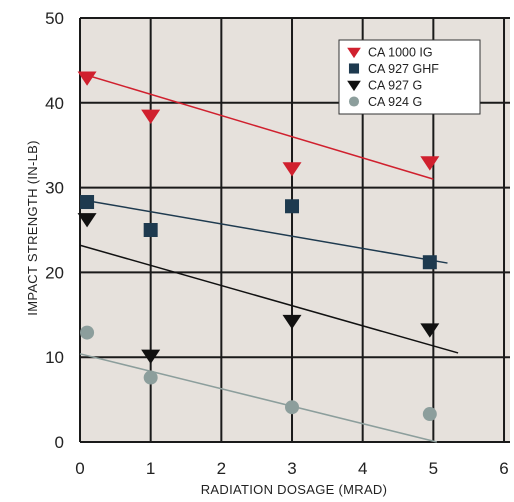 The height and width of the screenshot is (502, 514). I want to click on trendline-ca-927-ghf, so click(263, 231).